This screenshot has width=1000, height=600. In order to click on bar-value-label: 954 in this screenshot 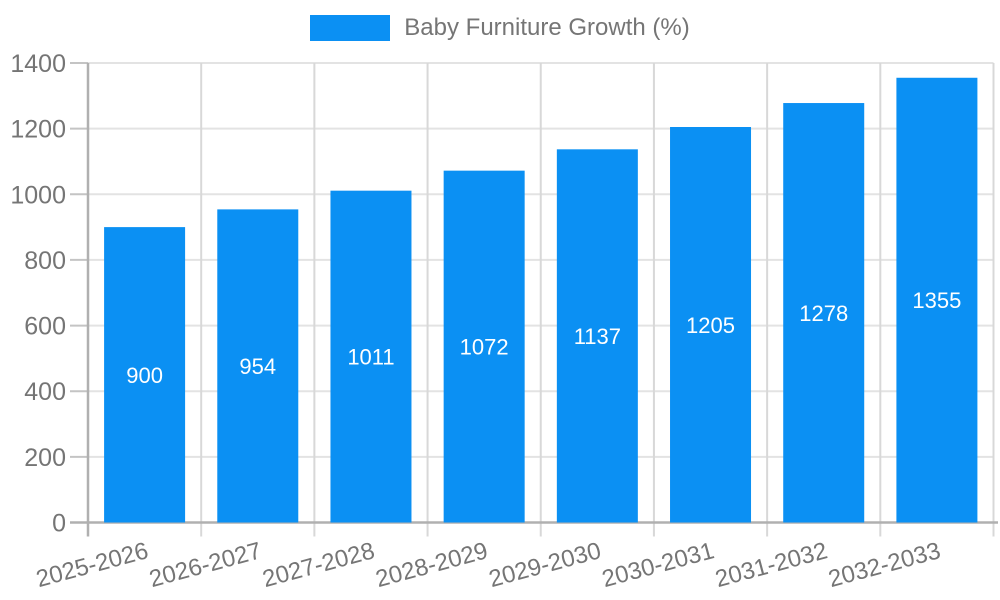, I will do `click(257, 366)`.